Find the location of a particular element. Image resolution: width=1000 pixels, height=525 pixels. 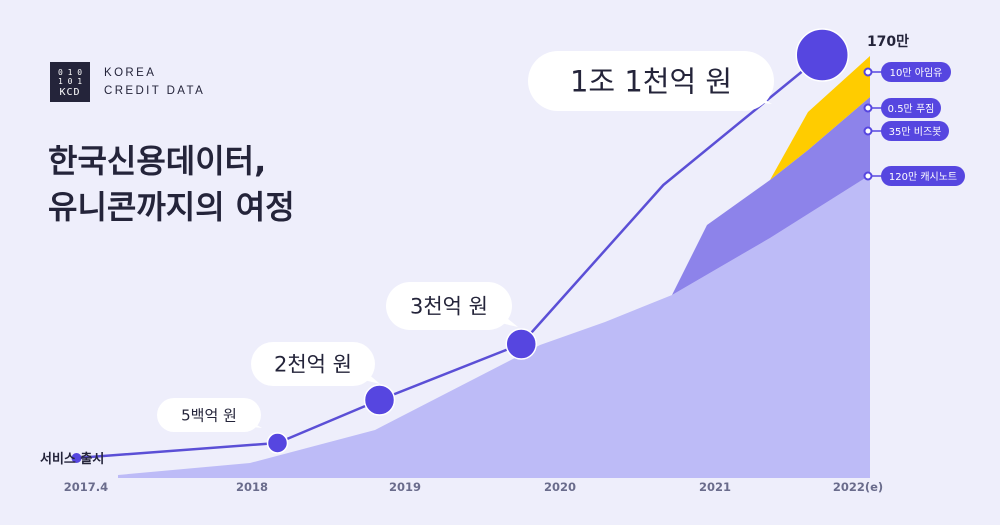

milestone-2000-bubble is located at coordinates (313, 364).